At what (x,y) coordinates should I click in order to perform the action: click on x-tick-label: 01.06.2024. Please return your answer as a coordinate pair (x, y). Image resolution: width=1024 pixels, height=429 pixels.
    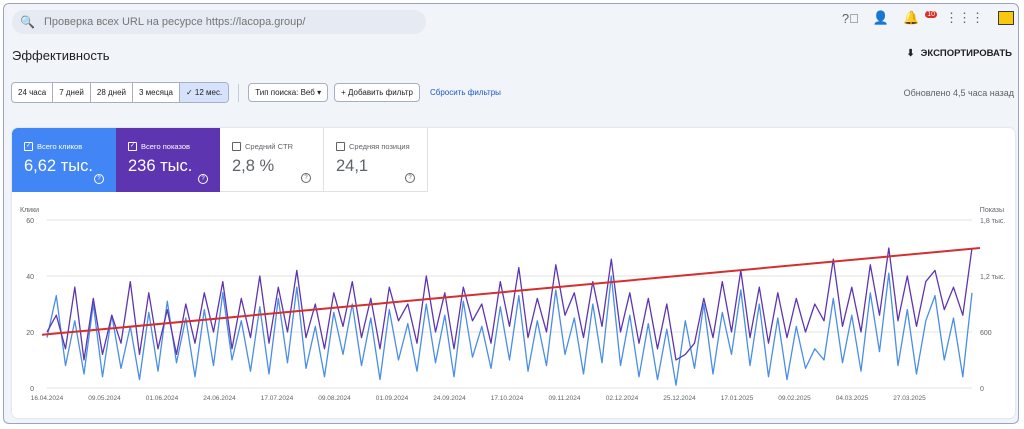
    Looking at the image, I should click on (162, 398).